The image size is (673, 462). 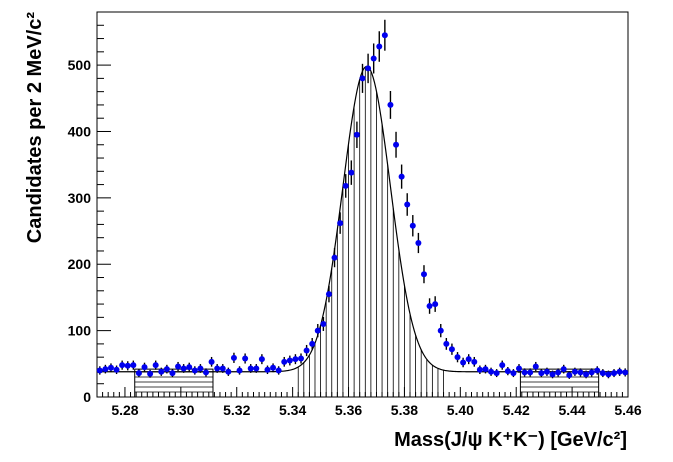 I want to click on x-tick-label: 5.44, so click(x=571, y=410).